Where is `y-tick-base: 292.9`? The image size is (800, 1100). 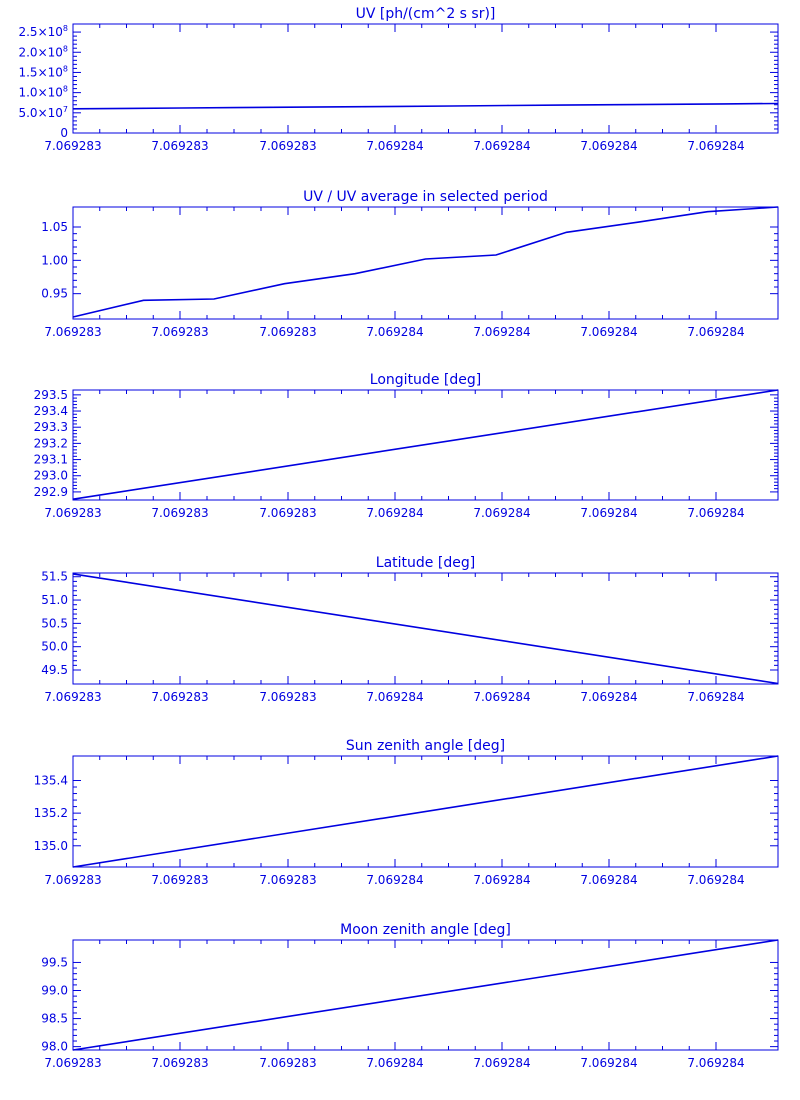 y-tick-base: 292.9 is located at coordinates (51, 492).